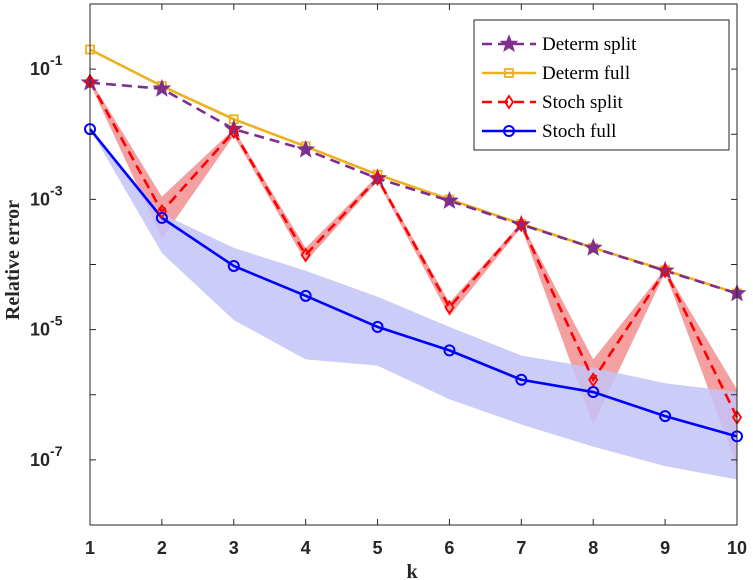 Image resolution: width=753 pixels, height=580 pixels. I want to click on x-tick-label: 8, so click(593, 548).